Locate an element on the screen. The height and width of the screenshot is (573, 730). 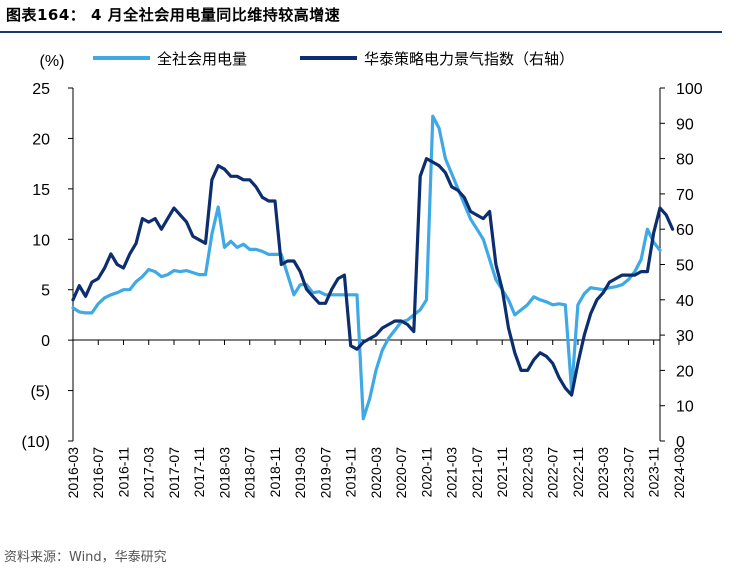
x-tick-label: 2019-03 is located at coordinates (300, 473).